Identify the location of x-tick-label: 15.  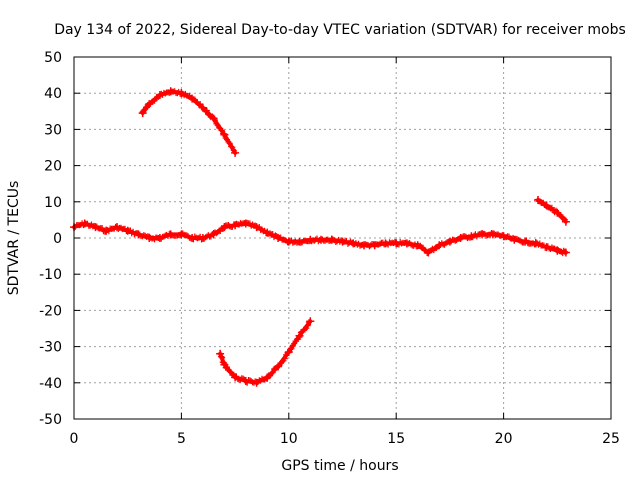
(396, 439).